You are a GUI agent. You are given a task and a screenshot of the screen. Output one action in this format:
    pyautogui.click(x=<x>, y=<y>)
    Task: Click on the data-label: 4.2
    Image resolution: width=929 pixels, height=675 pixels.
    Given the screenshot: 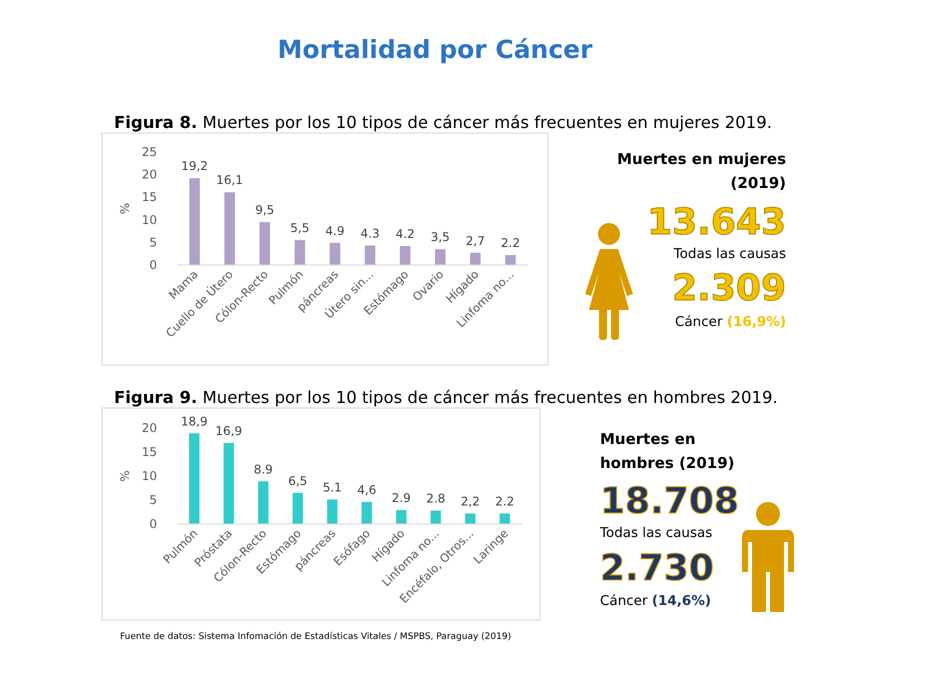 What is the action you would take?
    pyautogui.click(x=405, y=234)
    